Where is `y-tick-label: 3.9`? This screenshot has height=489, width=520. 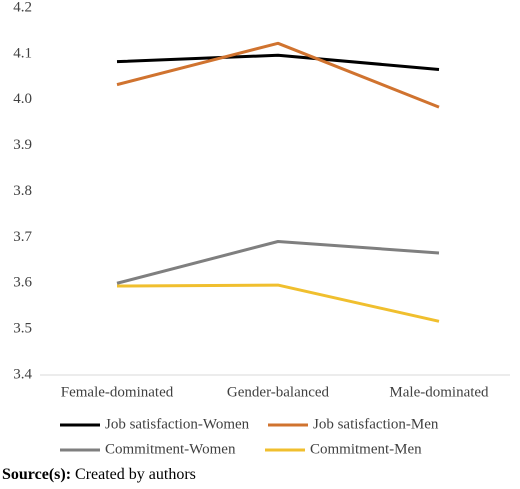 y-tick-label: 3.9 is located at coordinates (22, 145).